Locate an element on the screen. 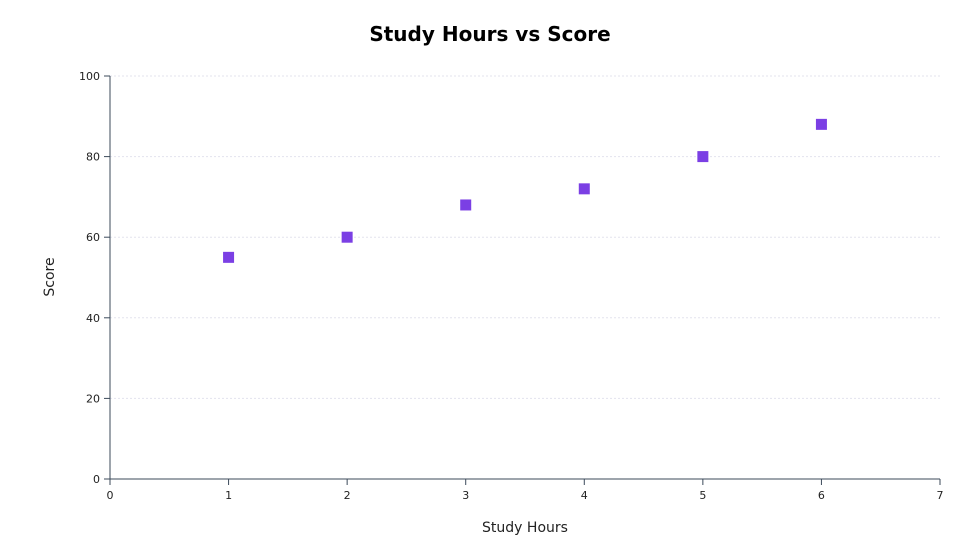  x-axis-ticks: 0 1 2 3 4 5 6 7 is located at coordinates (525, 490).